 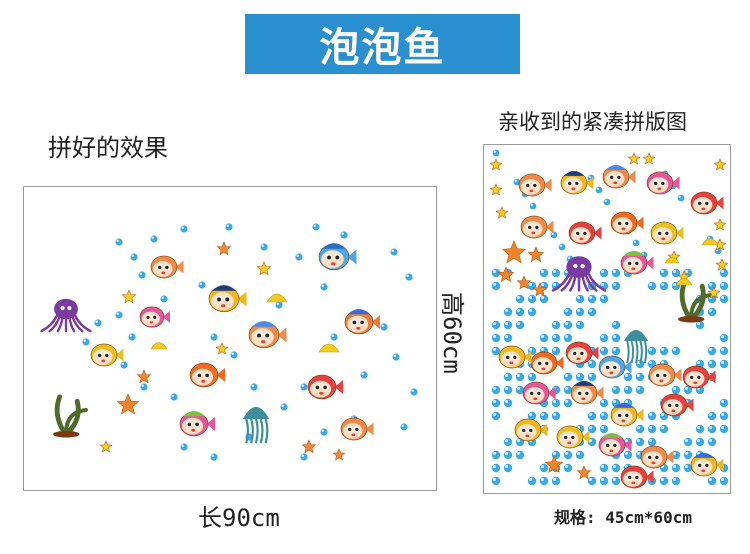 What do you see at coordinates (70, 416) in the screenshot?
I see `seaweed-icon` at bounding box center [70, 416].